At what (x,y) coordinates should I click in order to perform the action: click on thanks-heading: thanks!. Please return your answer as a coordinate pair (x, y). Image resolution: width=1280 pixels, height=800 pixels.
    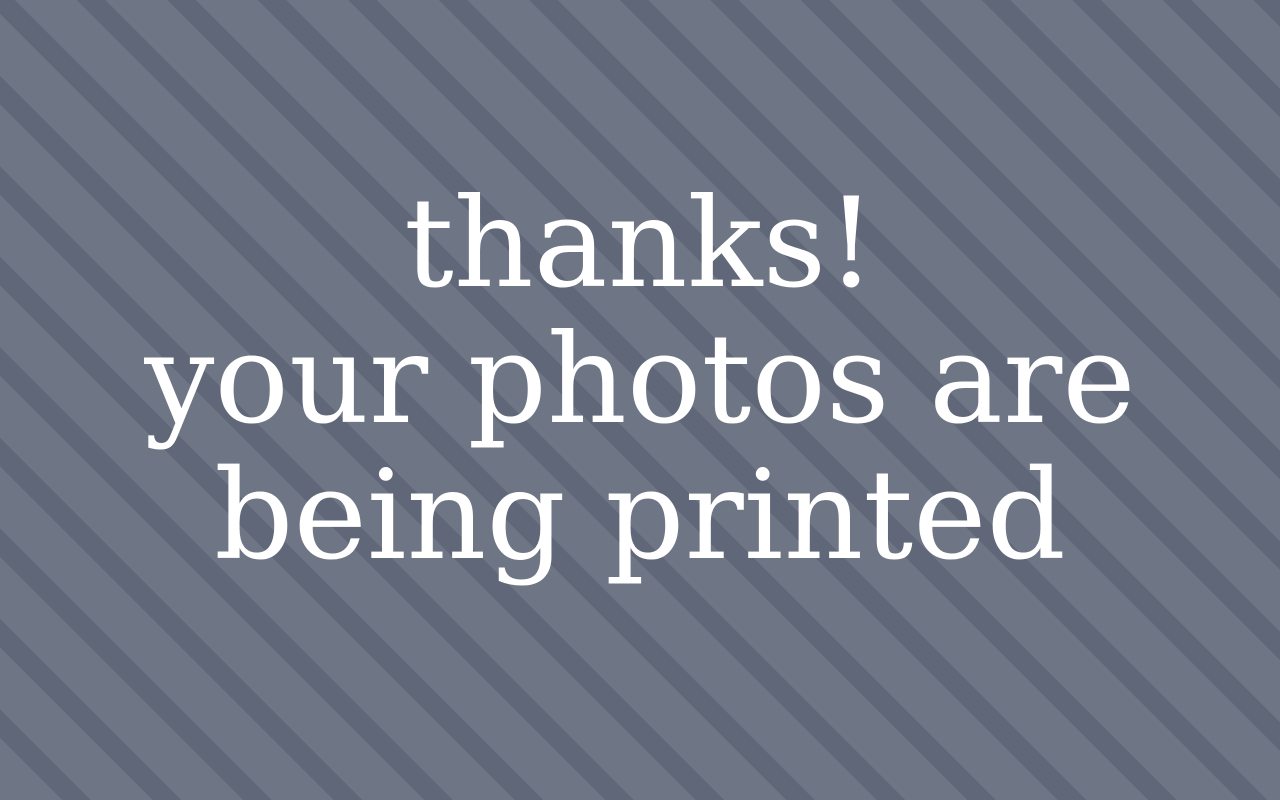
    Looking at the image, I should click on (640, 244).